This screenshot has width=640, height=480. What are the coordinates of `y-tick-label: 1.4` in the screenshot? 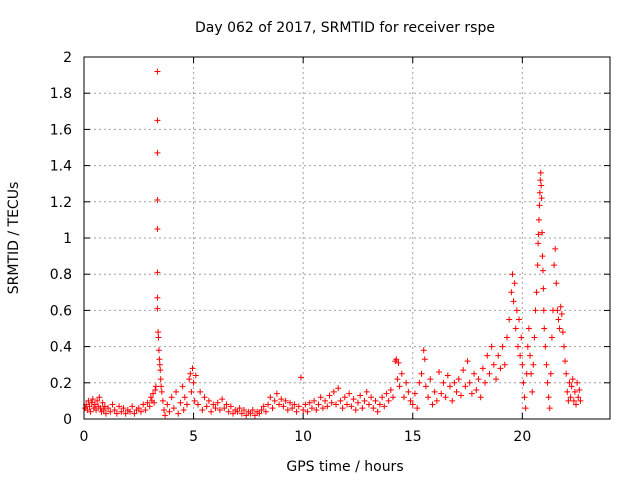 It's located at (61, 167).